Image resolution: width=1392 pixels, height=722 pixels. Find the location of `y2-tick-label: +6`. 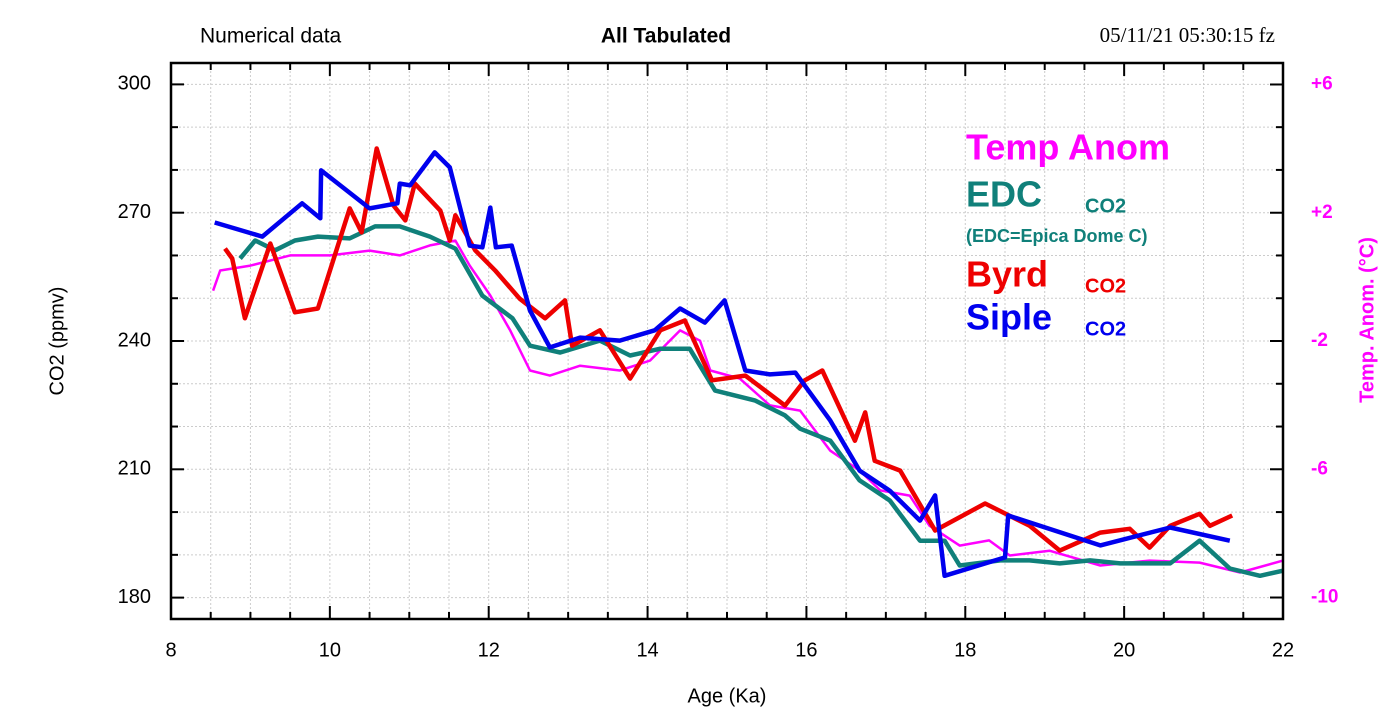

y2-tick-label: +6 is located at coordinates (1322, 83).